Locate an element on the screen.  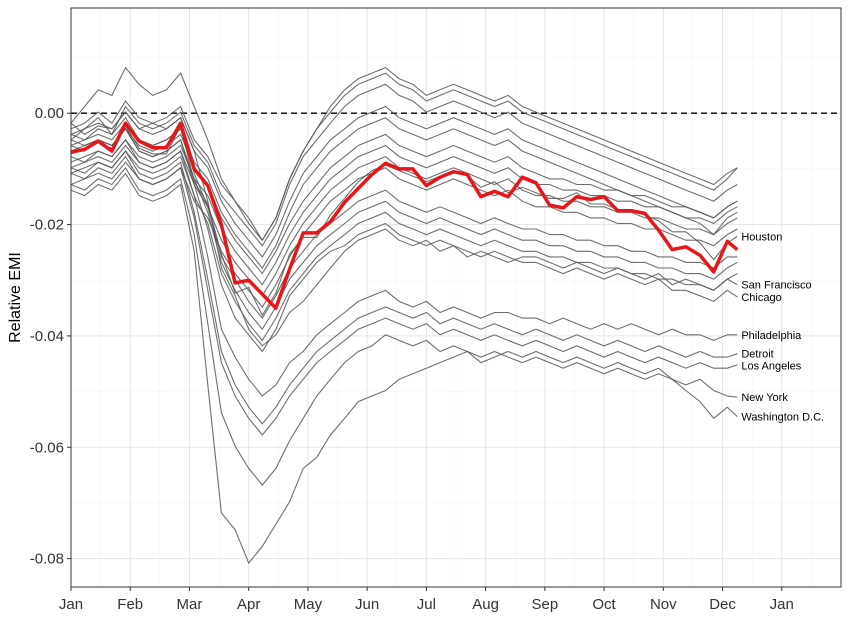
city-label-detroit: Detroit is located at coordinates (757, 355).